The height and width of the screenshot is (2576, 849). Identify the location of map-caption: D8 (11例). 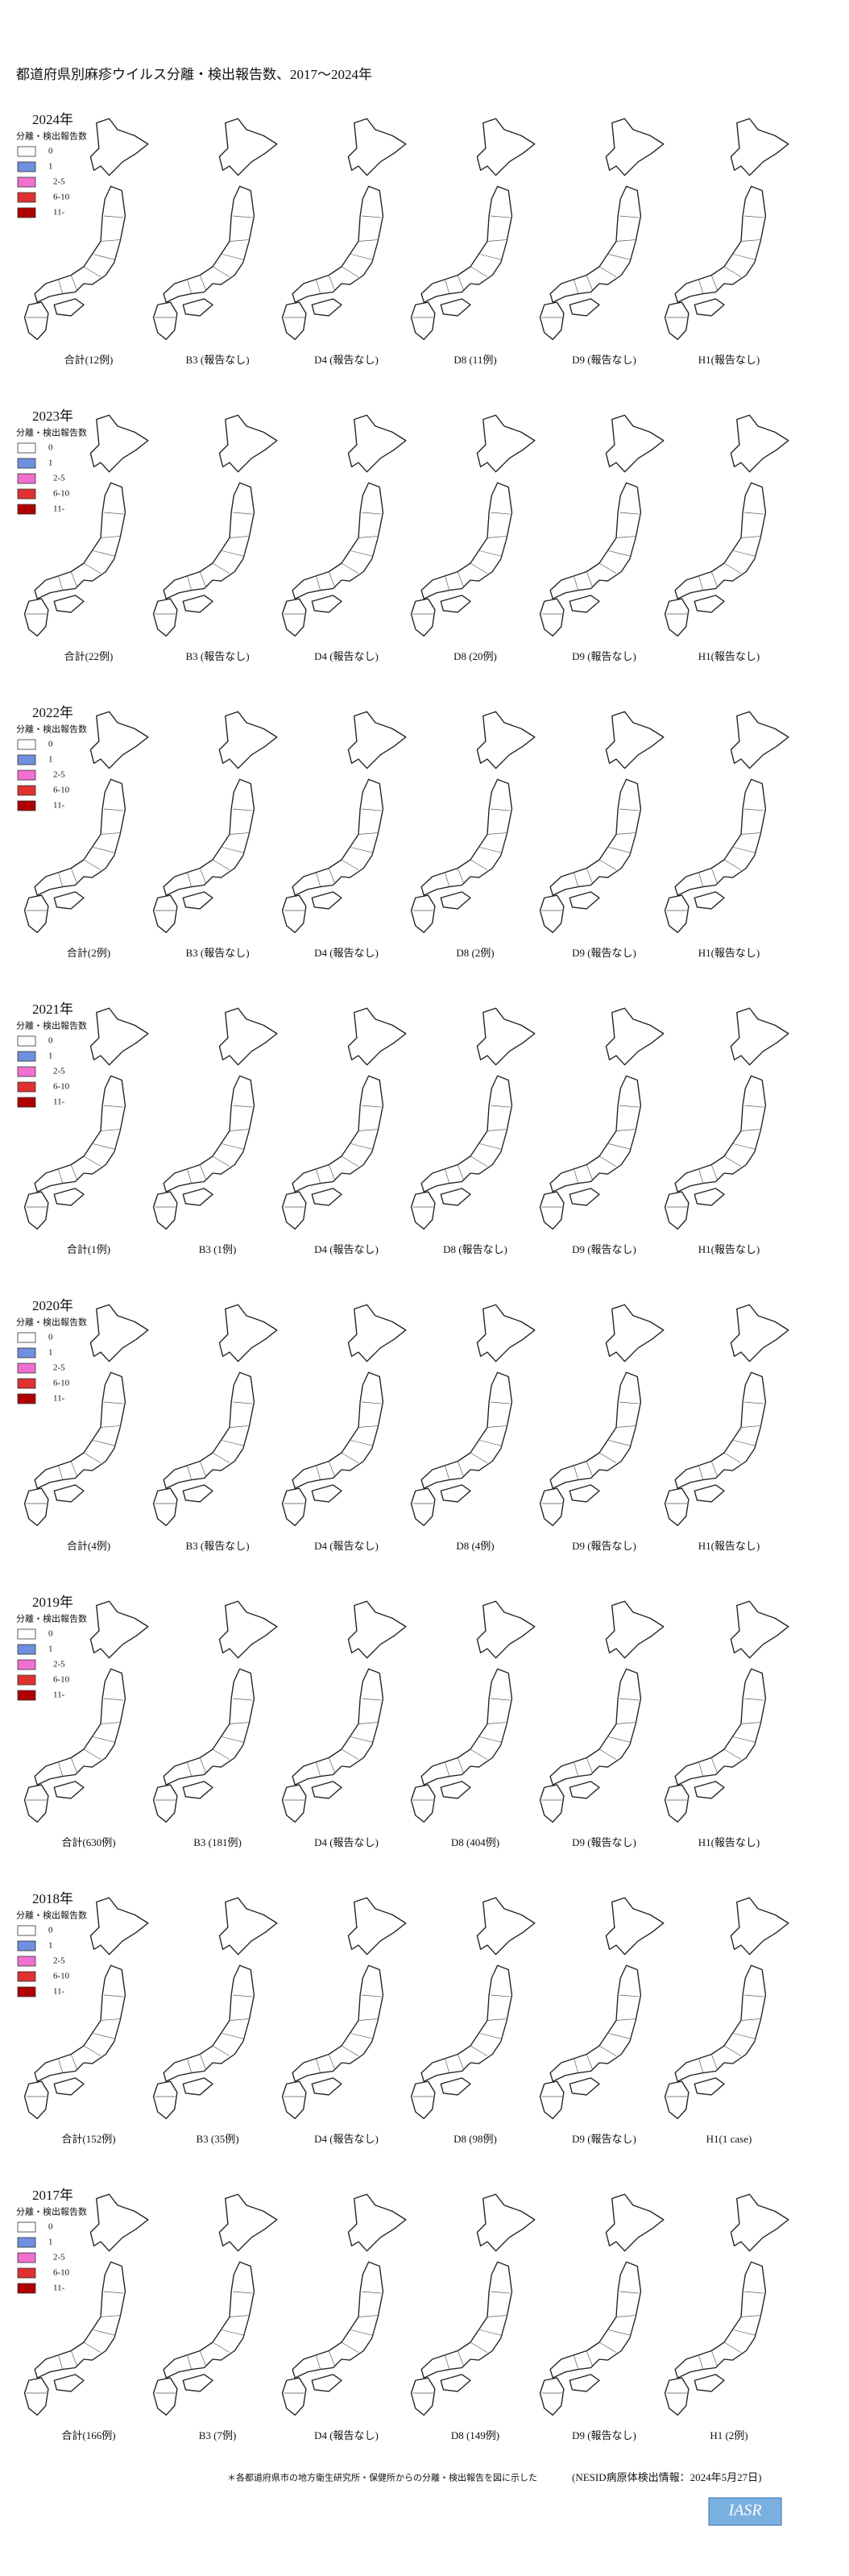
(475, 360).